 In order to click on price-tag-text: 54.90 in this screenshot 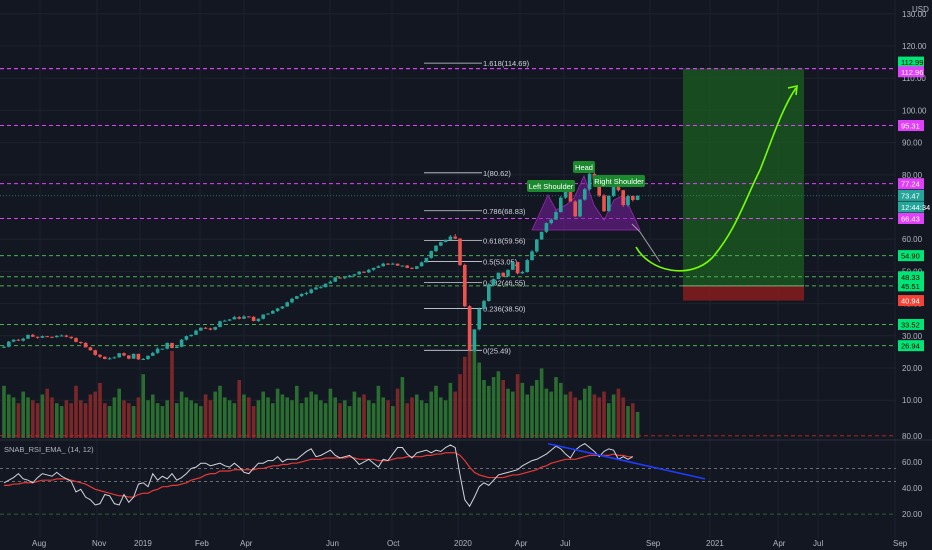, I will do `click(910, 256)`.